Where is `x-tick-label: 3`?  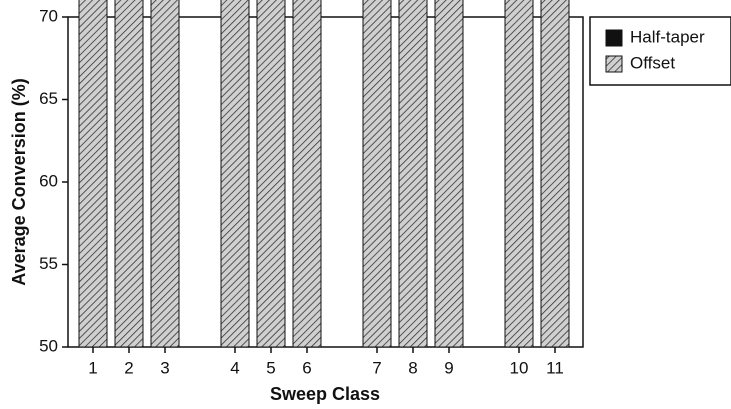 x-tick-label: 3 is located at coordinates (164, 367).